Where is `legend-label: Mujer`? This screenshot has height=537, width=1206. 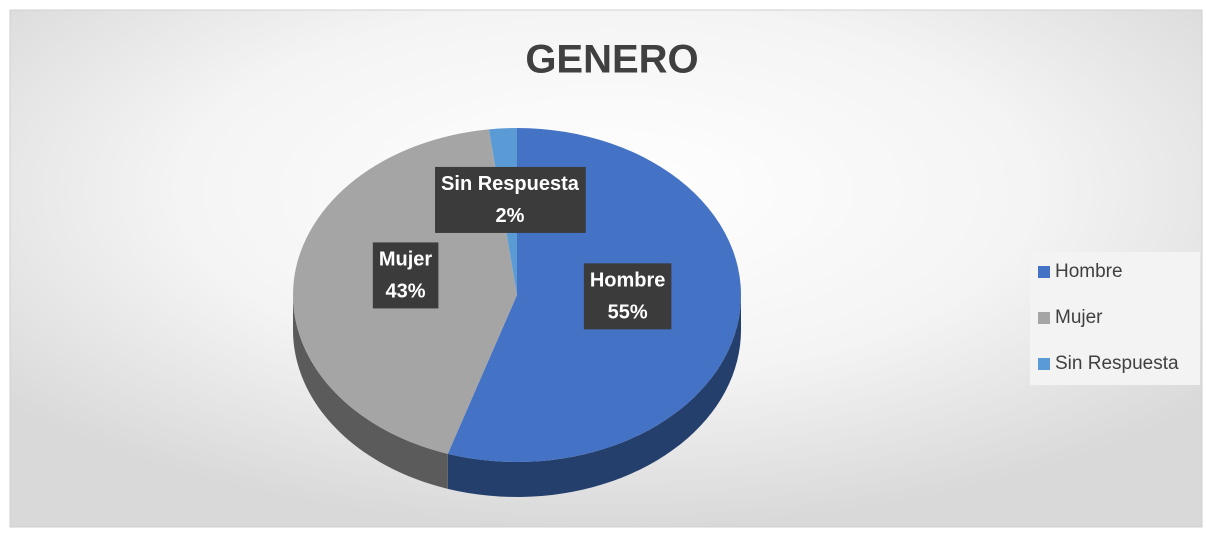 legend-label: Mujer is located at coordinates (1079, 317).